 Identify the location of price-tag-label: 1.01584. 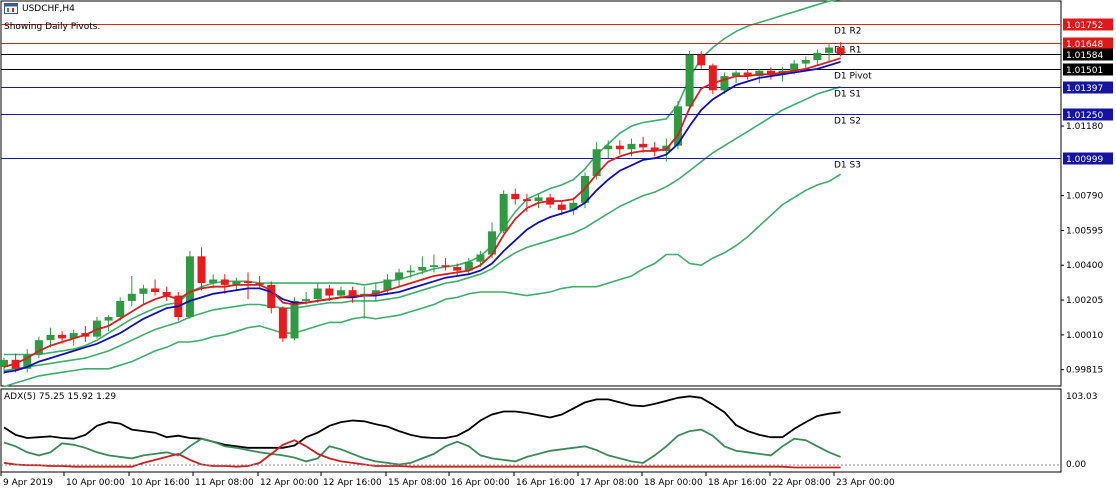
(1084, 56).